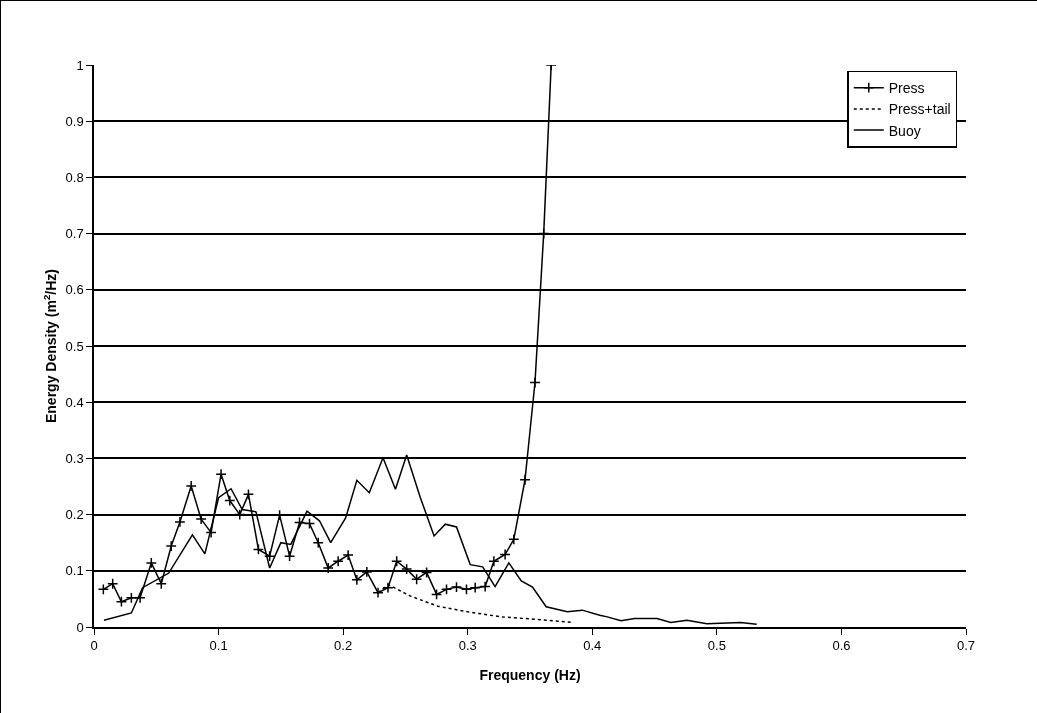 The height and width of the screenshot is (713, 1037). Describe the element at coordinates (74, 571) in the screenshot. I see `y-tick-label: 0.1` at that location.